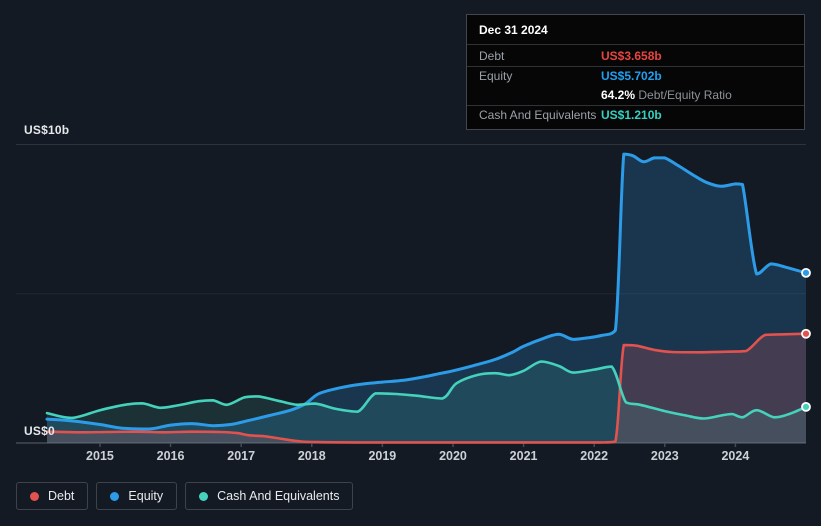 Image resolution: width=821 pixels, height=526 pixels. I want to click on x-axis-label-2020: 2020, so click(453, 456).